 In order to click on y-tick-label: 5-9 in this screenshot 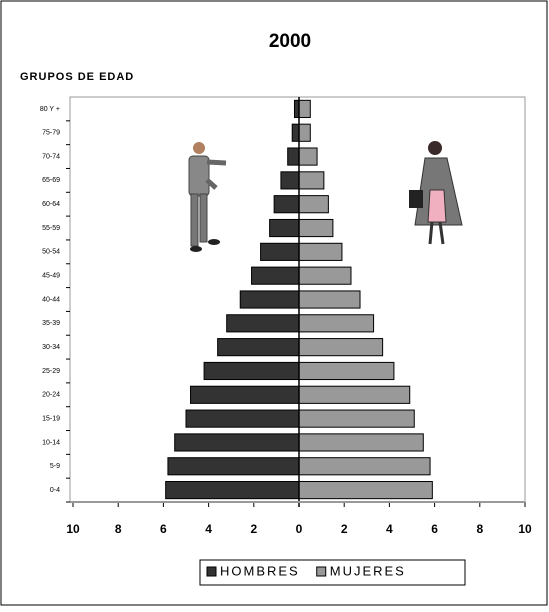, I will do `click(55, 466)`.